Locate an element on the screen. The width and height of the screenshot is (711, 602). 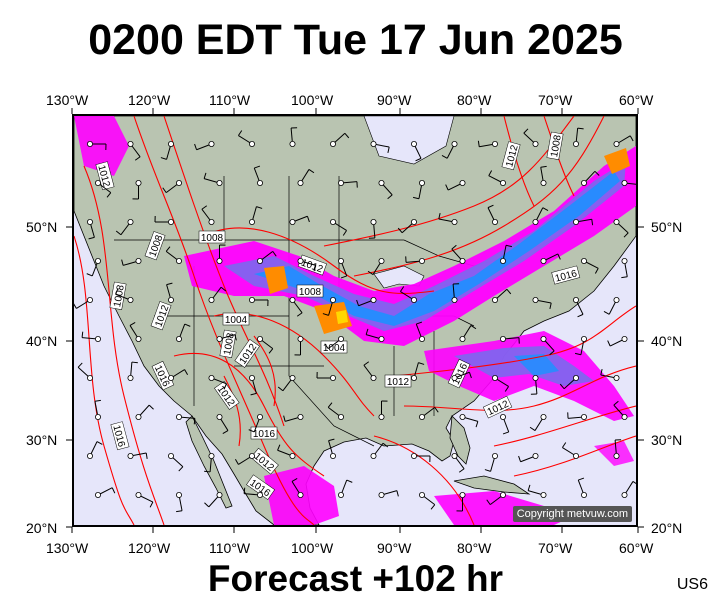
lon-label-60w-bottom: 60°W is located at coordinates (636, 548).